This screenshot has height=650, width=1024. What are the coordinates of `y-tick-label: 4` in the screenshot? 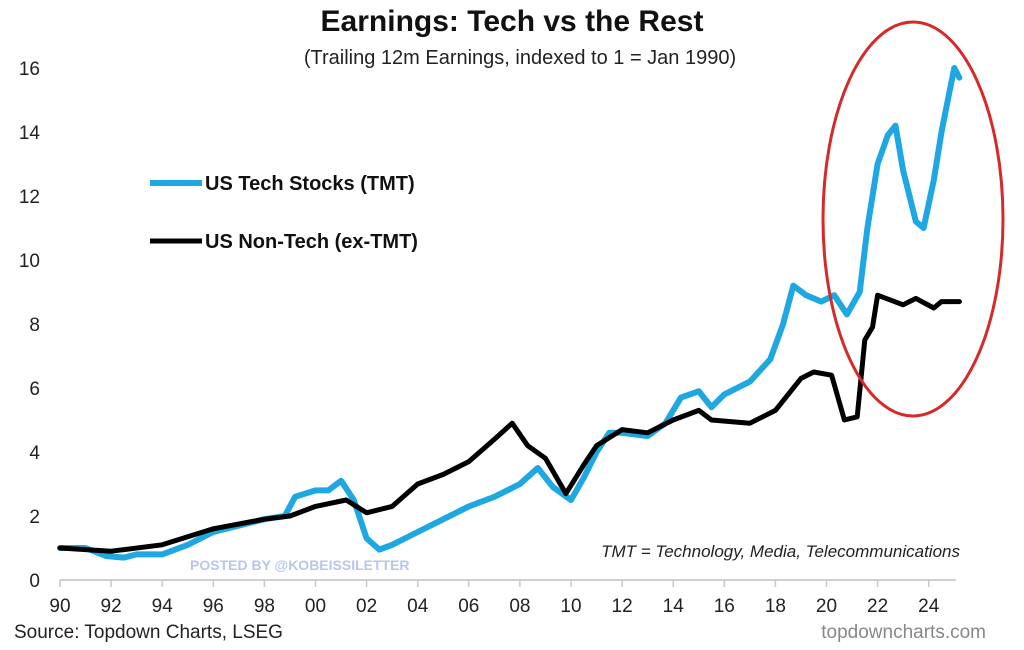 It's located at (34, 453).